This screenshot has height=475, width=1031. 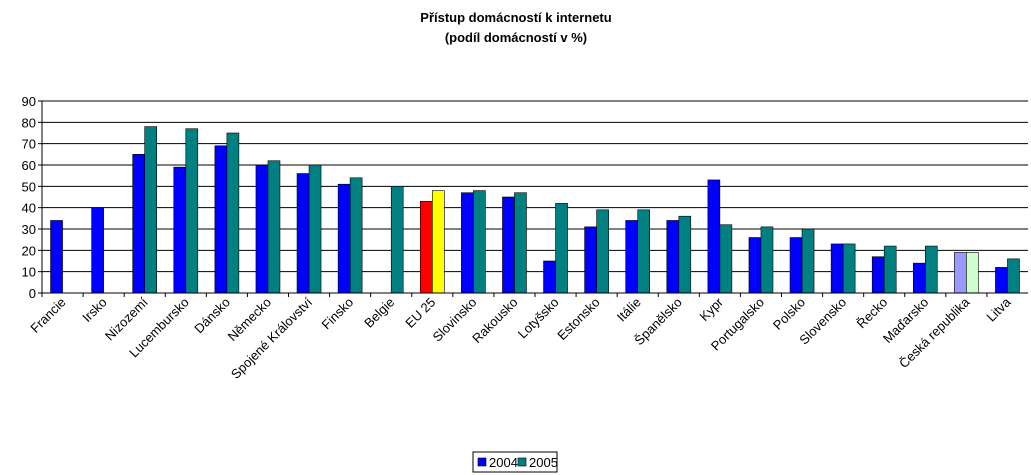 I want to click on chart-title: Přístup domácností k internetu, so click(x=515, y=17).